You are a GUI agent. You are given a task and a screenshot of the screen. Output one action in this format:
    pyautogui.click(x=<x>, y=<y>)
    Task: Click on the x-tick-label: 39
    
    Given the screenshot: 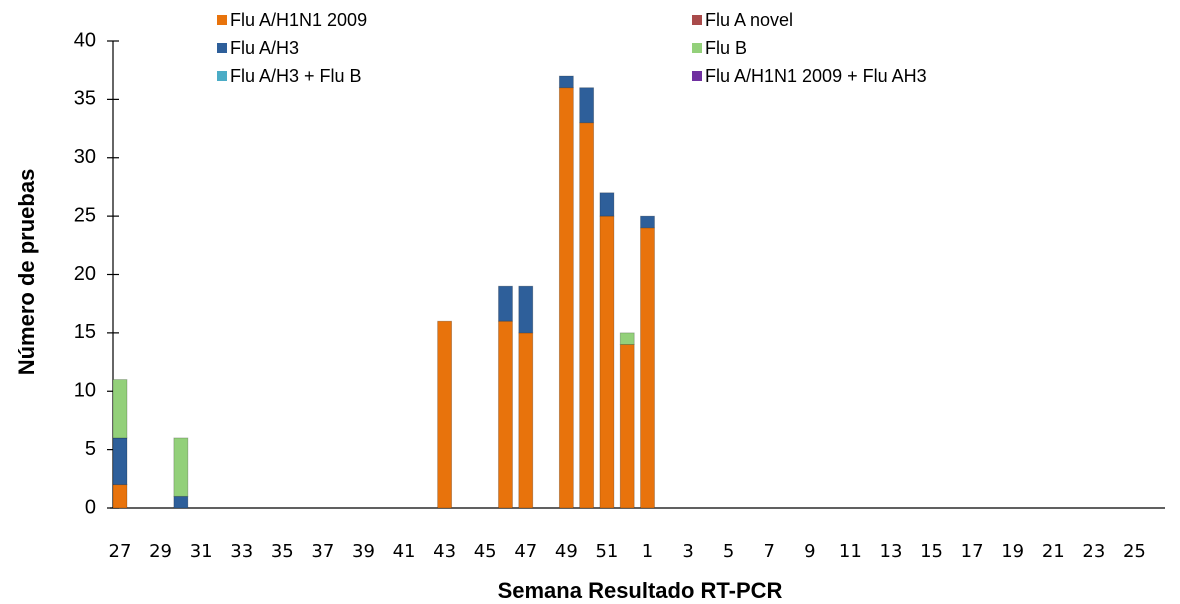 What is the action you would take?
    pyautogui.click(x=363, y=551)
    